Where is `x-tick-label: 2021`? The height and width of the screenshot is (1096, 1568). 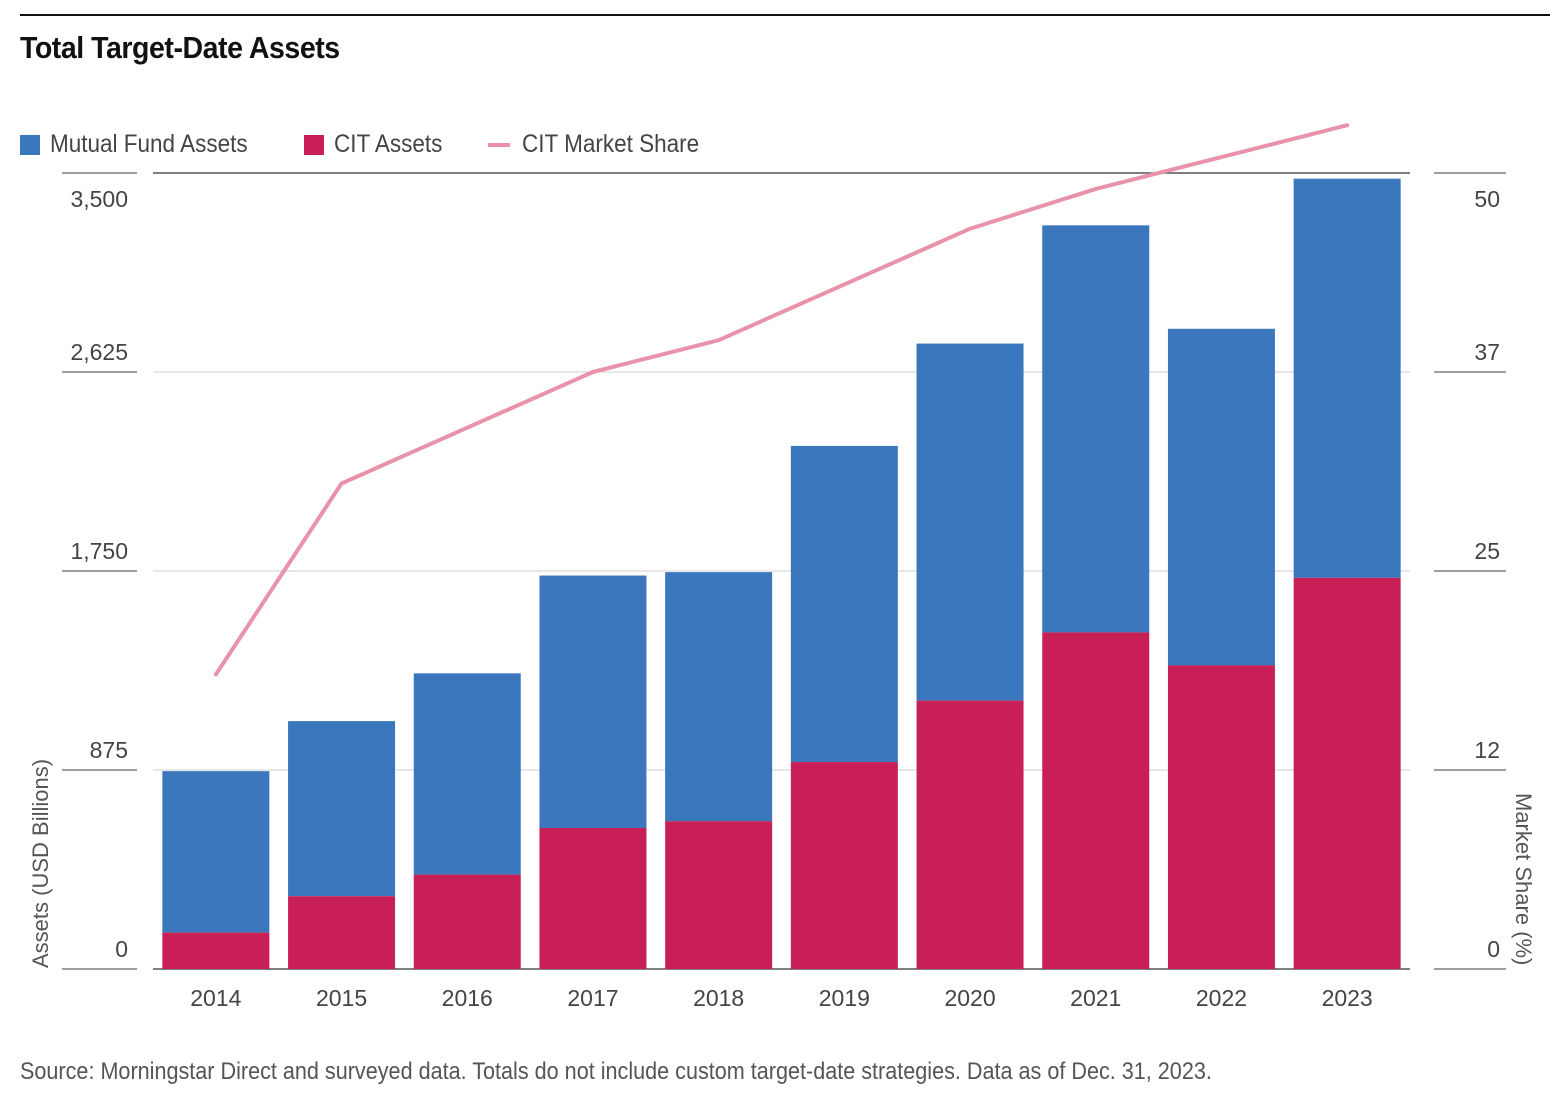
x-tick-label: 2021 is located at coordinates (1095, 998).